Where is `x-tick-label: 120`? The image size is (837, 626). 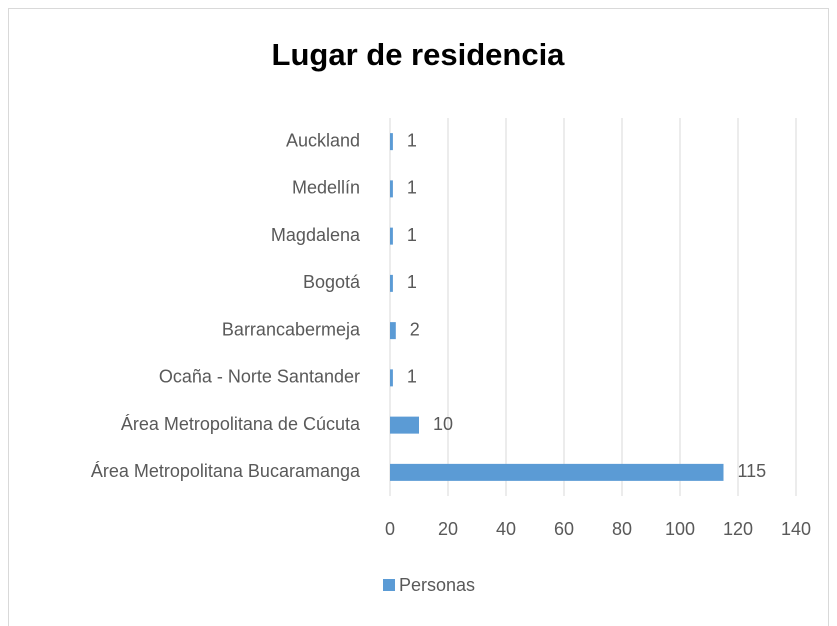 x-tick-label: 120 is located at coordinates (738, 529).